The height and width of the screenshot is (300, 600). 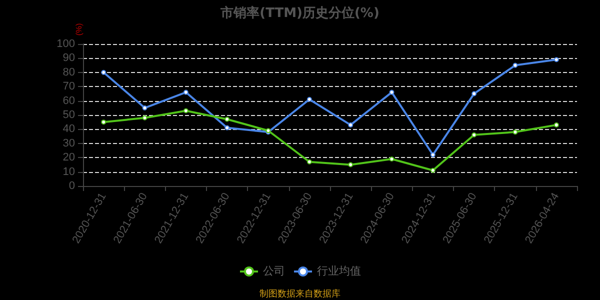 What do you see at coordinates (68, 143) in the screenshot?
I see `y-tick-label: 30` at bounding box center [68, 143].